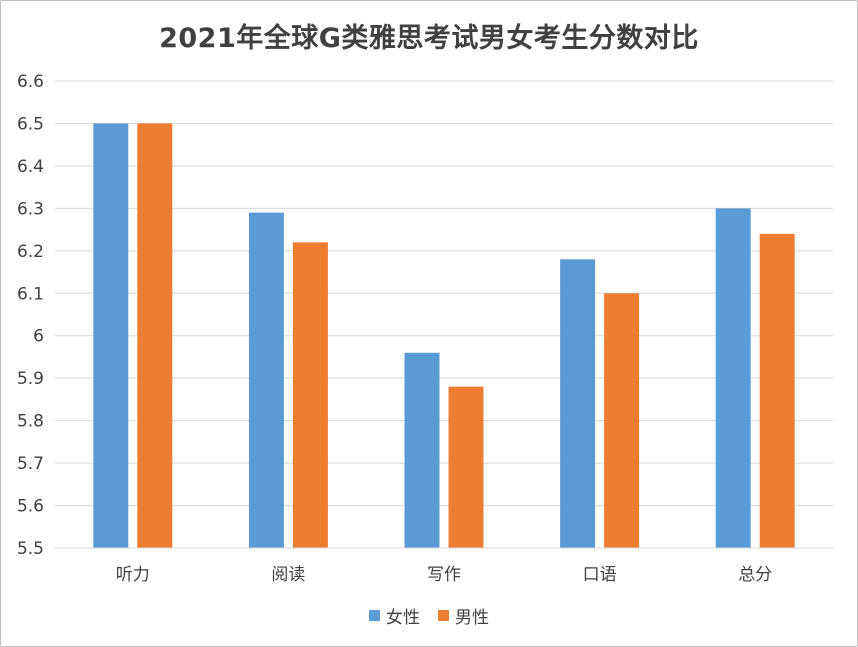 Image resolution: width=858 pixels, height=647 pixels. I want to click on y-tick-label: 6, so click(38, 337).